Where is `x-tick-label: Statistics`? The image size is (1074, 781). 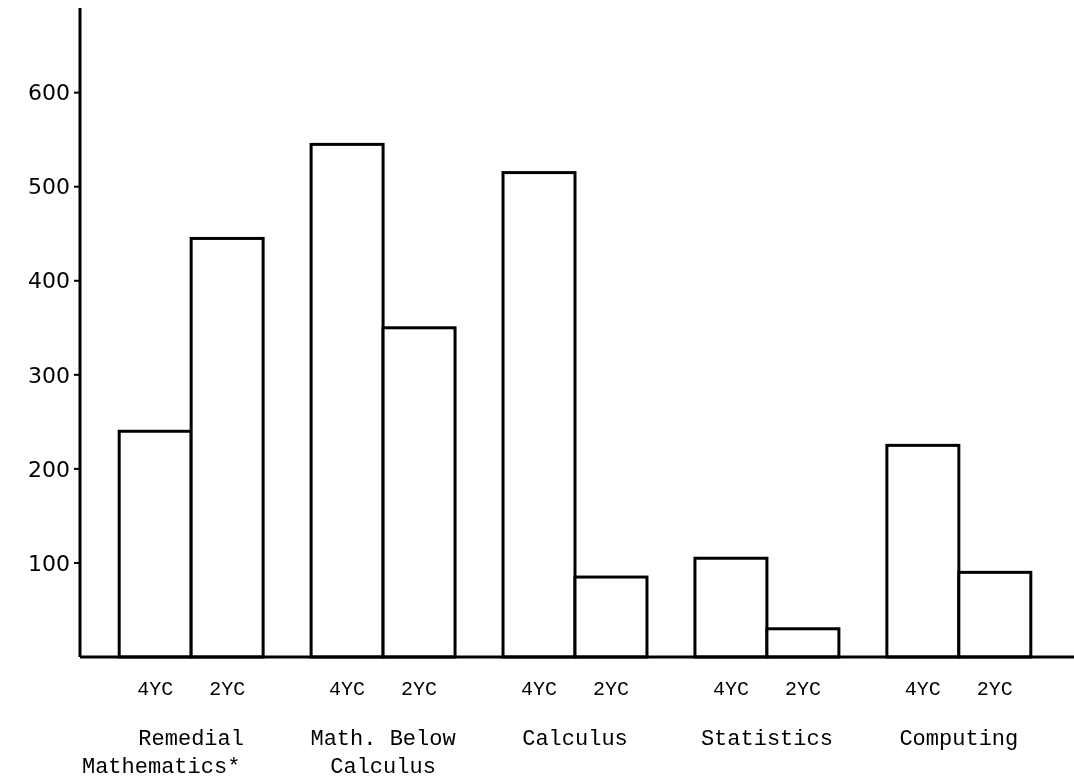
x-tick-label: Statistics is located at coordinates (766, 739).